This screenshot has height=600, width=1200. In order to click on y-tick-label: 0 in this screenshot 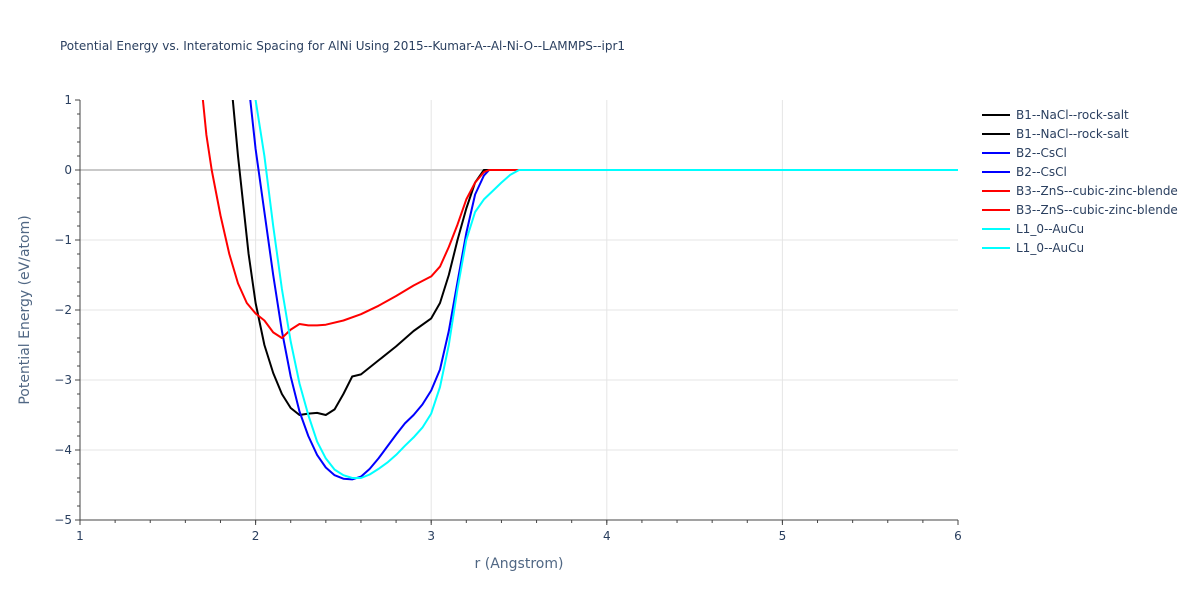, I will do `click(68, 170)`.